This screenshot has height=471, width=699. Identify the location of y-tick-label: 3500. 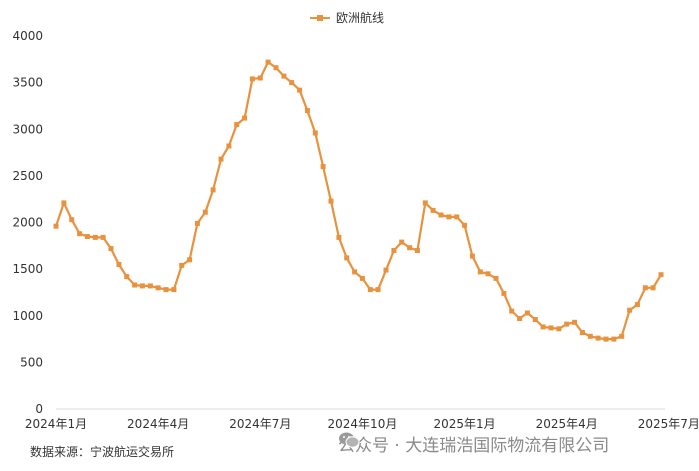
(27, 83).